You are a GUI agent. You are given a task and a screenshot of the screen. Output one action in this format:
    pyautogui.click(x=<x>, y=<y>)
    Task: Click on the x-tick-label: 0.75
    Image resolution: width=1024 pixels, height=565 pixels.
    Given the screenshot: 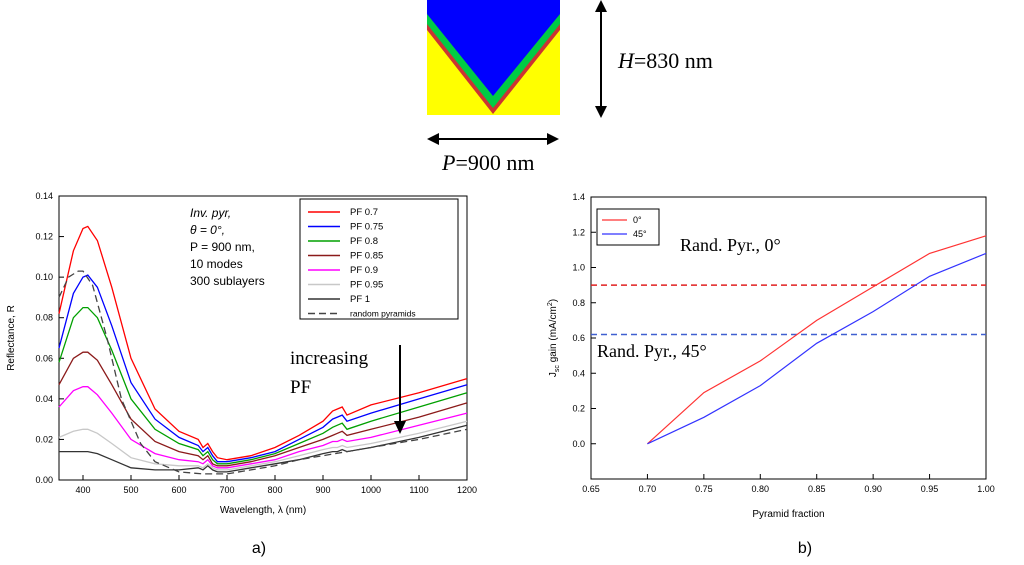 What is the action you would take?
    pyautogui.click(x=704, y=489)
    